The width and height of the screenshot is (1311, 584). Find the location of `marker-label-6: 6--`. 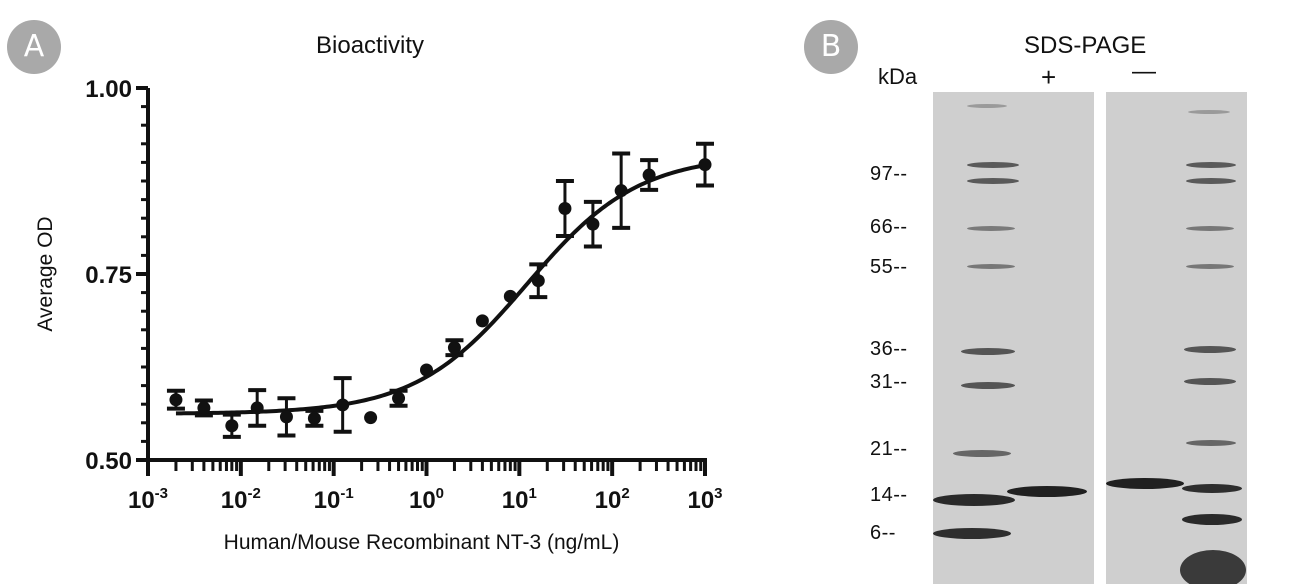

marker-label-6: 6-- is located at coordinates (883, 533).